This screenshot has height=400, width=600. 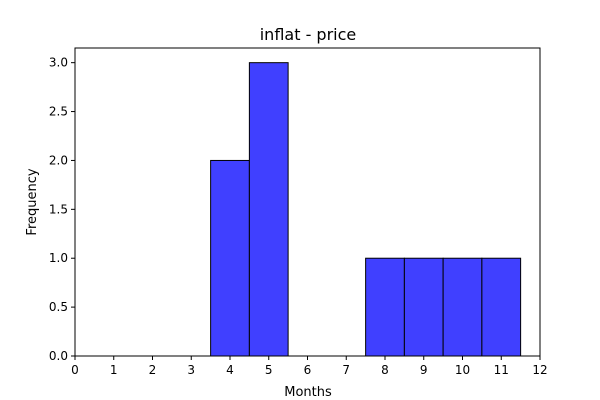 I want to click on x-tick-label: 12, so click(x=539, y=370).